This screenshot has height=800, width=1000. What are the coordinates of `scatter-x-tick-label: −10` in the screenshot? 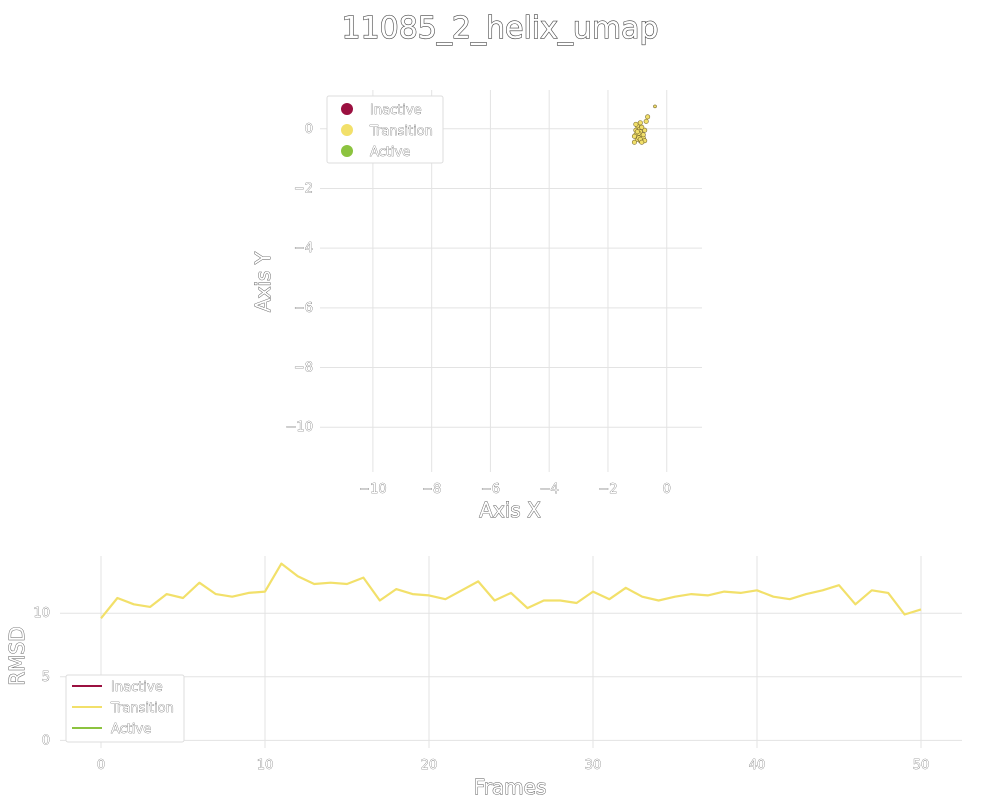 It's located at (372, 489).